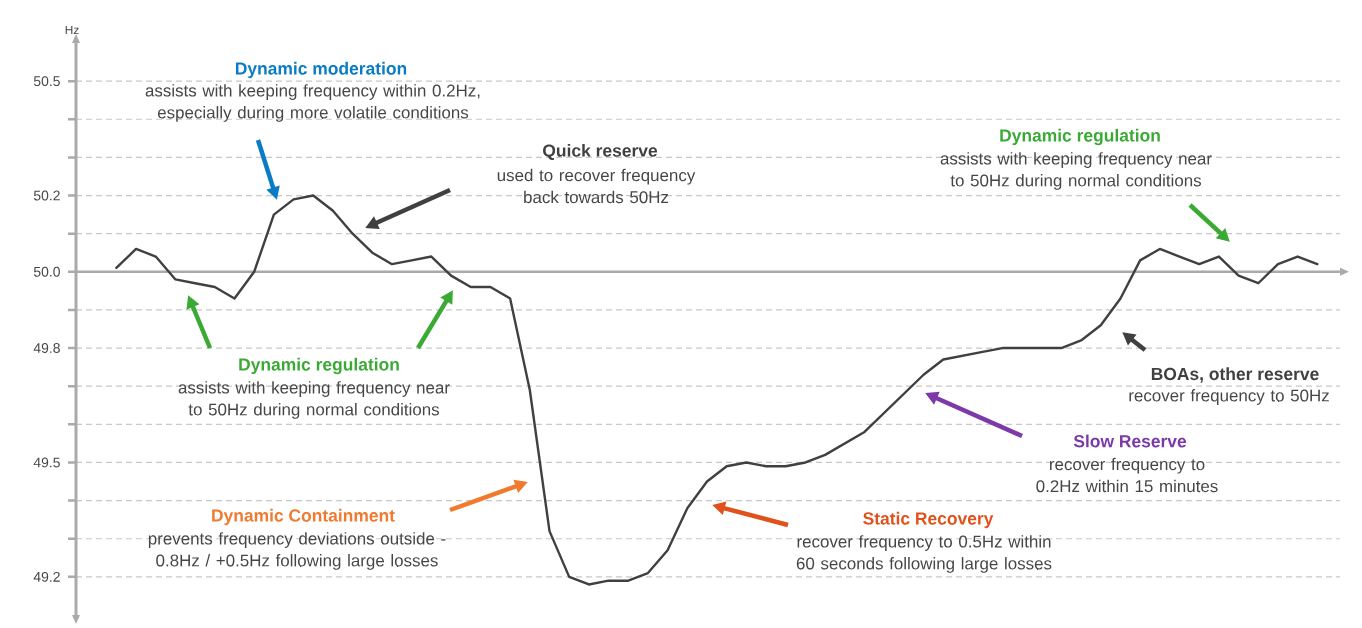 This screenshot has height=628, width=1362. What do you see at coordinates (321, 70) in the screenshot?
I see `annotation: Dynamic moderation` at bounding box center [321, 70].